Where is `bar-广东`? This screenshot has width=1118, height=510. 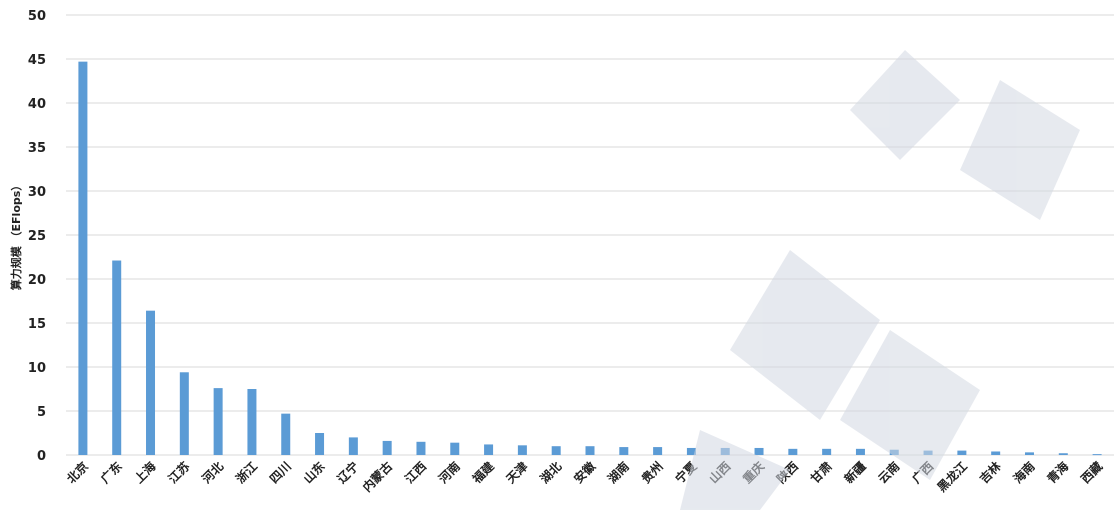
bar-广东 is located at coordinates (117, 357).